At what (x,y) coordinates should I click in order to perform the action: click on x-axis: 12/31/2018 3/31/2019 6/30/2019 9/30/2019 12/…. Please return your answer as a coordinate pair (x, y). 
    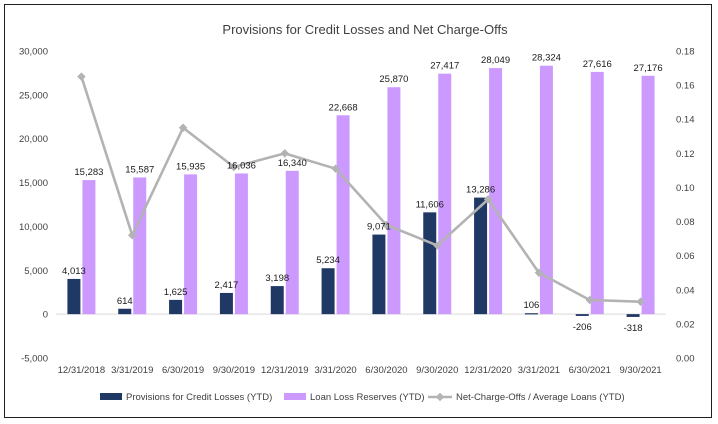
    Looking at the image, I should click on (360, 370).